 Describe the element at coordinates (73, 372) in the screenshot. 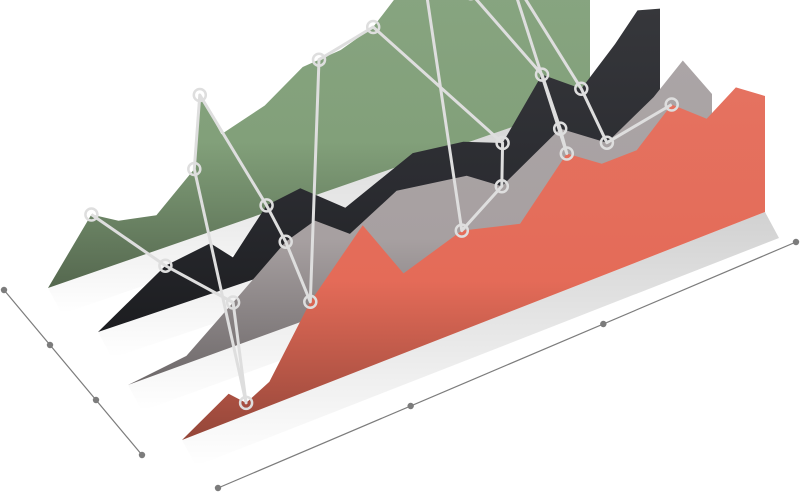

I see `depth-axis-line` at that location.